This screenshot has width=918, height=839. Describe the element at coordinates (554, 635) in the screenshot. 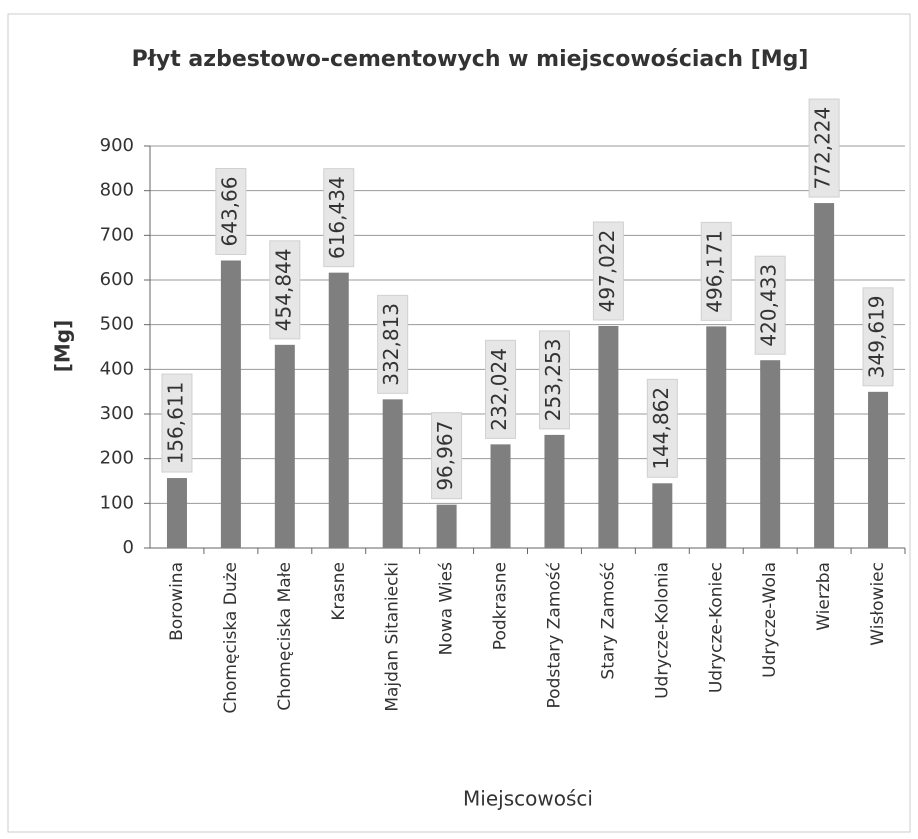

I see `x-tick-label: Podstary Zamość` at that location.